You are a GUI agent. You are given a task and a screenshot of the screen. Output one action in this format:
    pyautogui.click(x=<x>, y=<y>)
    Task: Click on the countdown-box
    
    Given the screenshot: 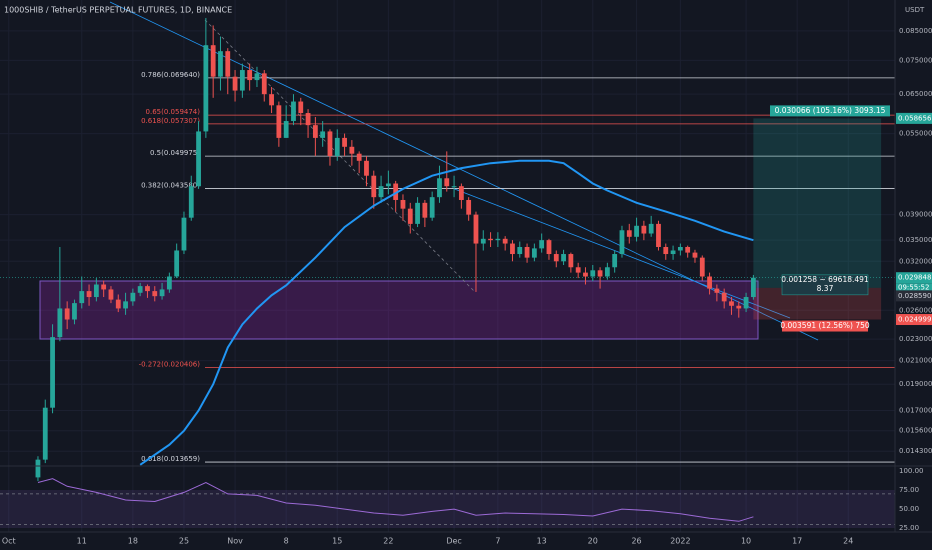 What is the action you would take?
    pyautogui.click(x=914, y=288)
    